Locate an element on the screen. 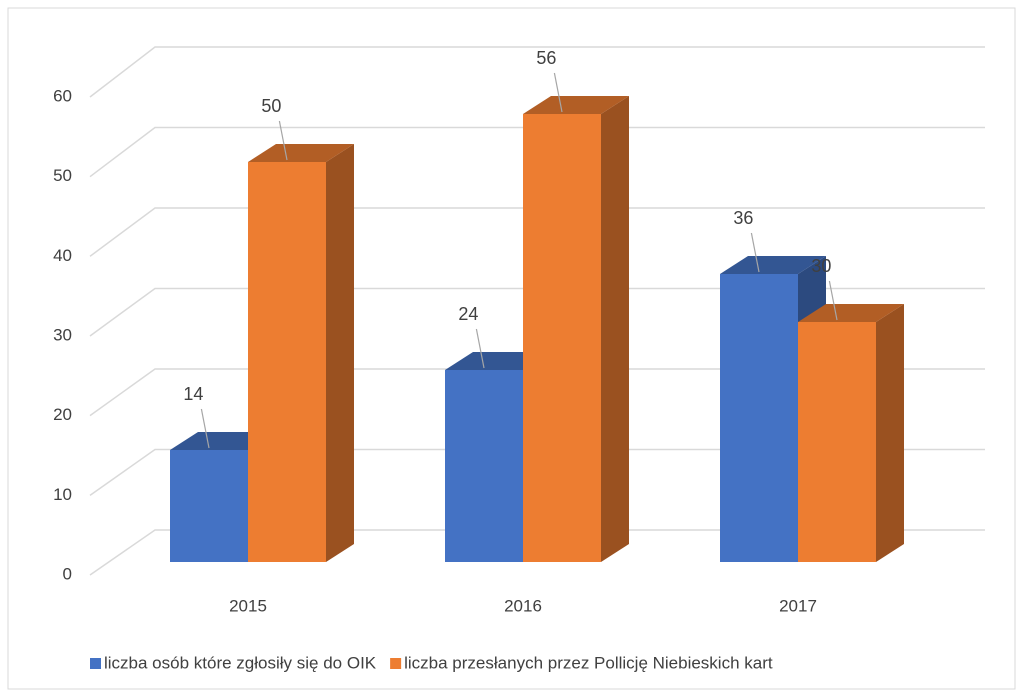 This screenshot has width=1023, height=697. y-tick-label: 40 is located at coordinates (62, 255).